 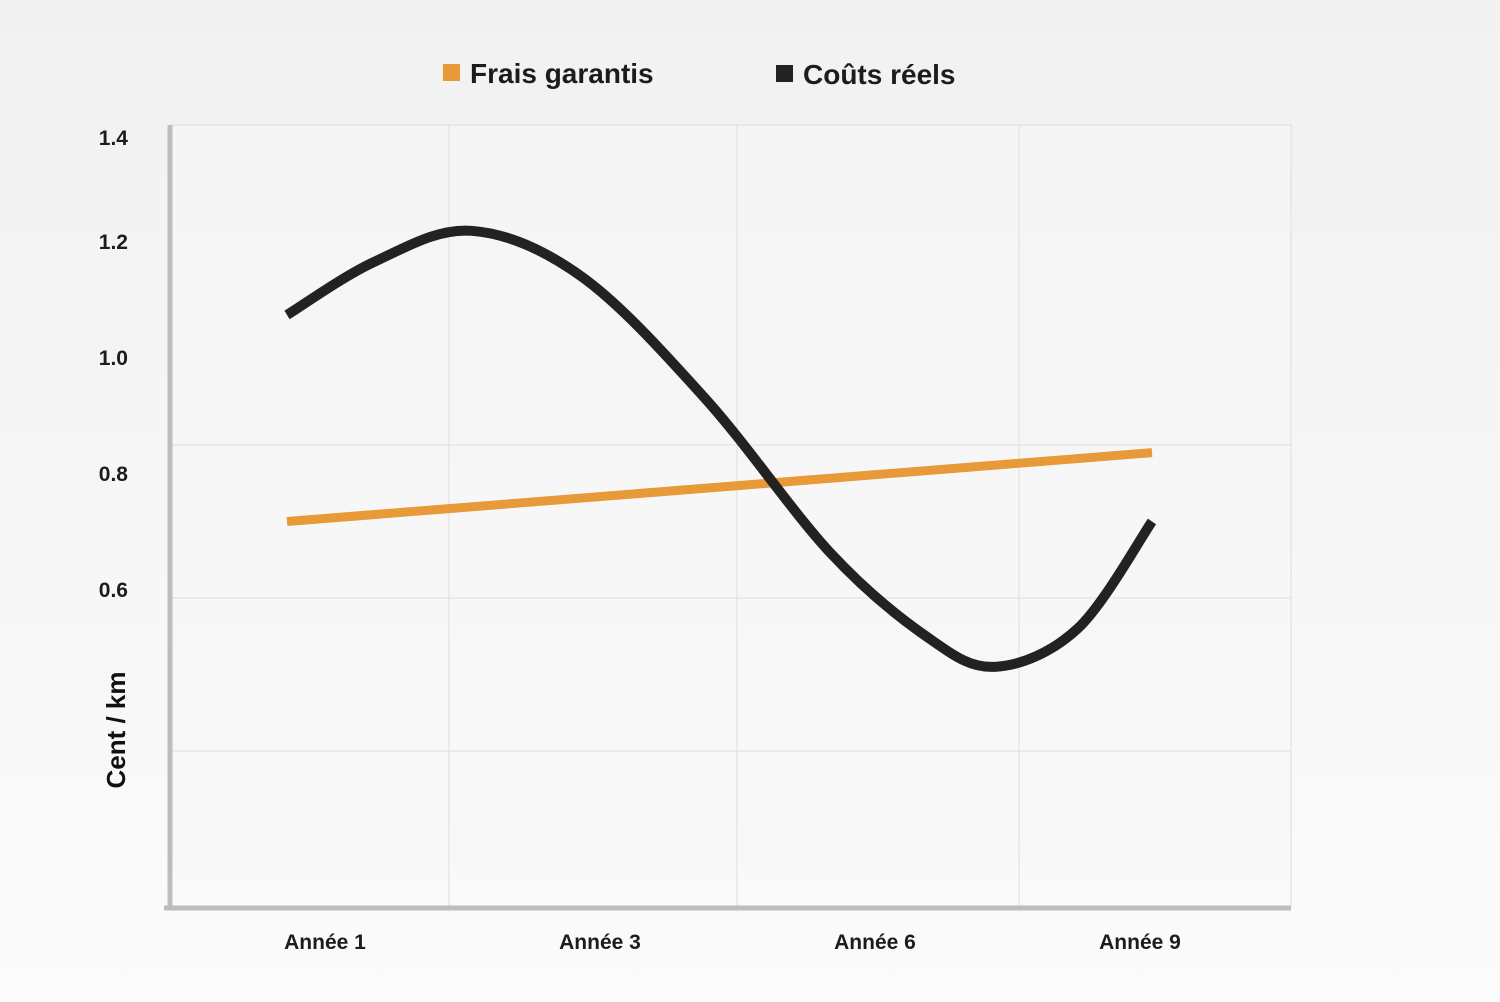 I want to click on y-tick-label: 1.4, so click(x=114, y=138).